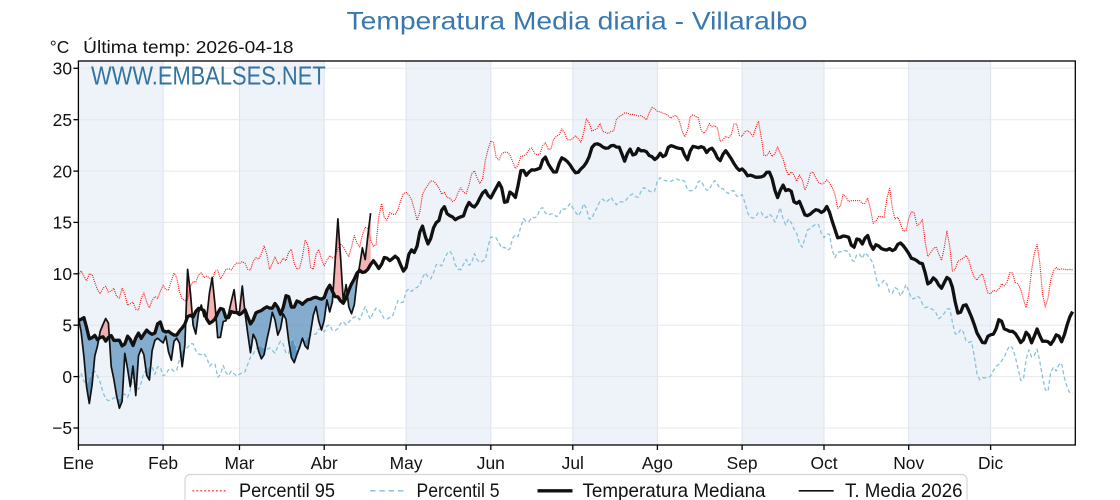 The image size is (1120, 500). What do you see at coordinates (78, 463) in the screenshot?
I see `svg-text: Ene` at bounding box center [78, 463].